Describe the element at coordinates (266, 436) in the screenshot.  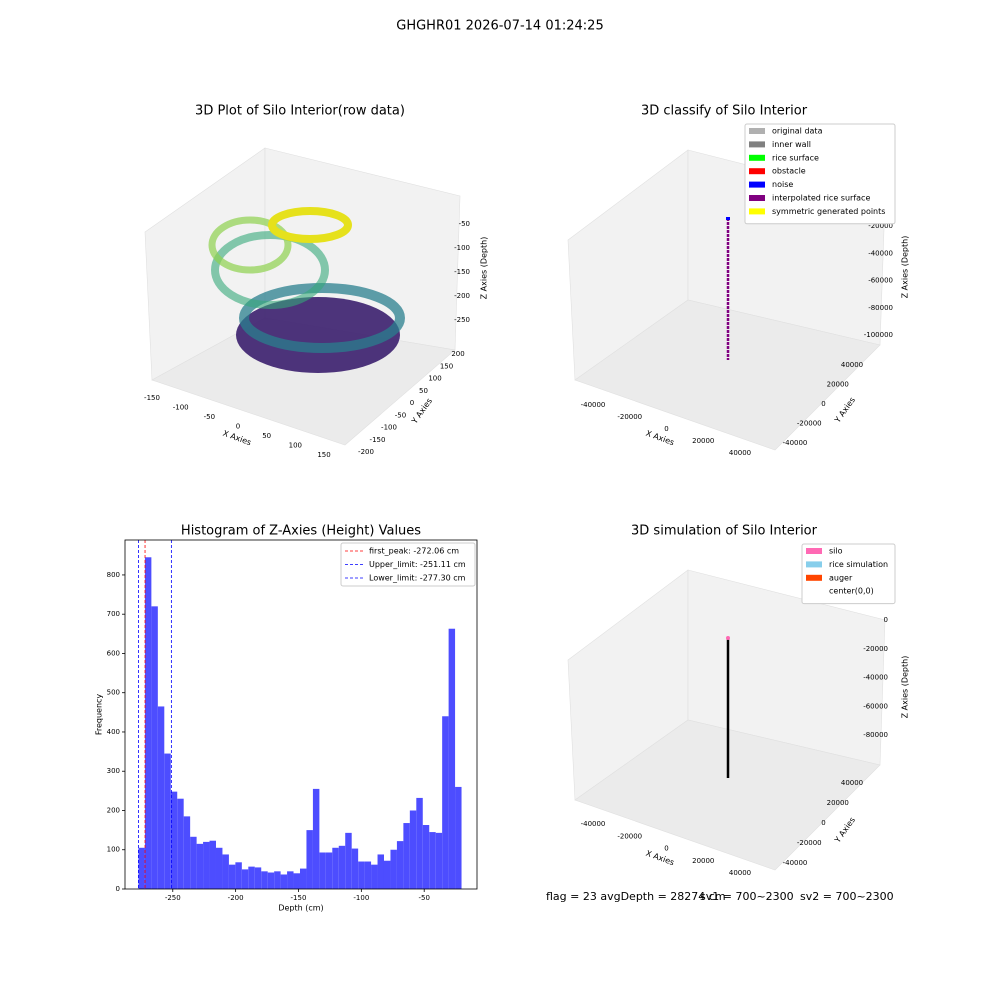
I see `x-tick-label: 50` at that location.